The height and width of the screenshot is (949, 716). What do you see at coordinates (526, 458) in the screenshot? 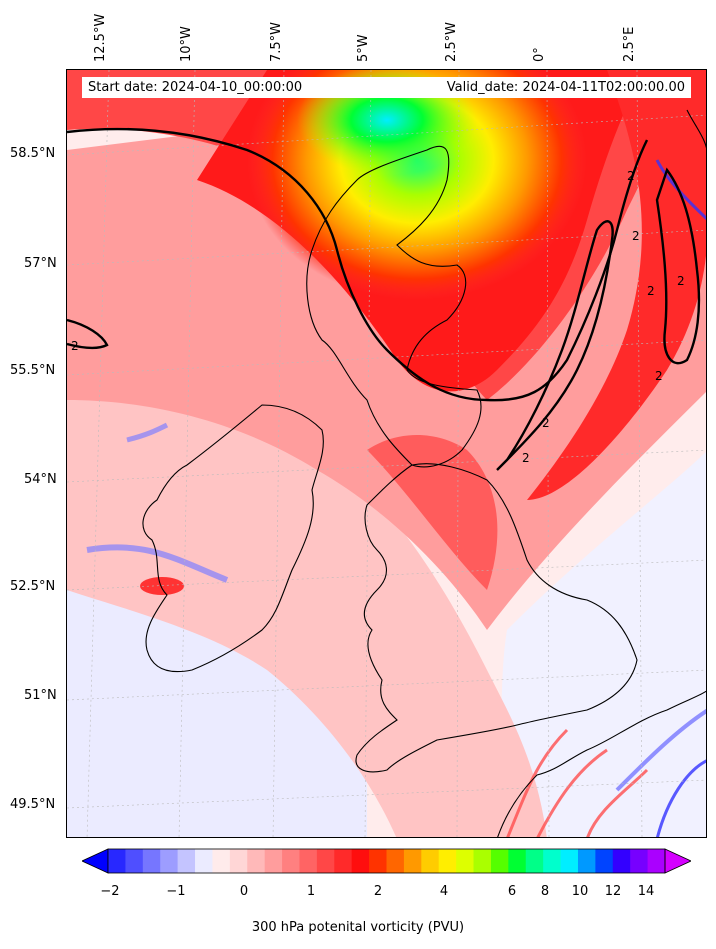
I see `contour-label-2: 2` at bounding box center [526, 458].